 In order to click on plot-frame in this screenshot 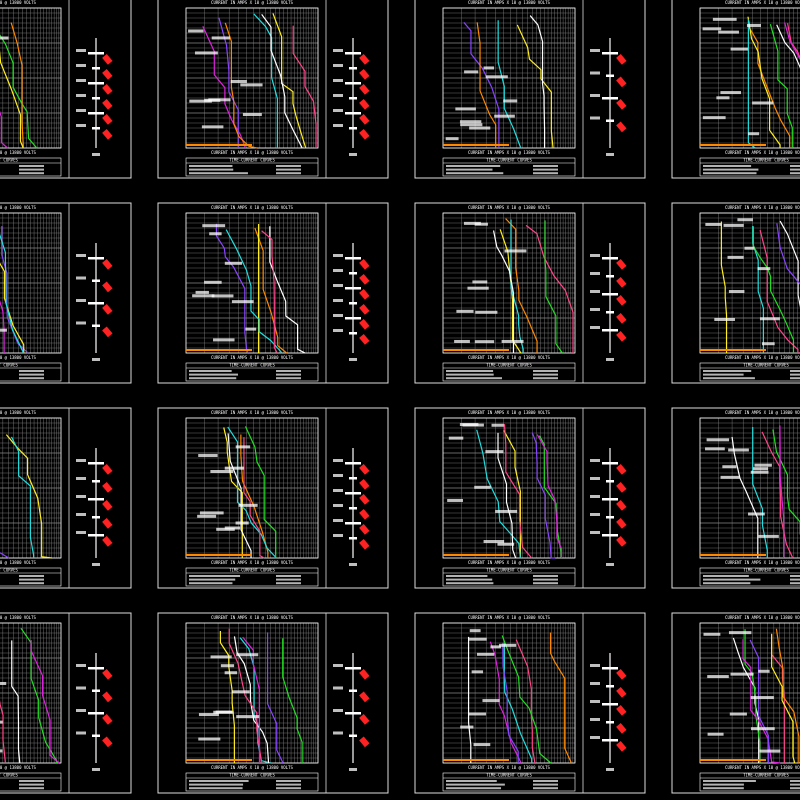, I will do `click(749, 693)`.